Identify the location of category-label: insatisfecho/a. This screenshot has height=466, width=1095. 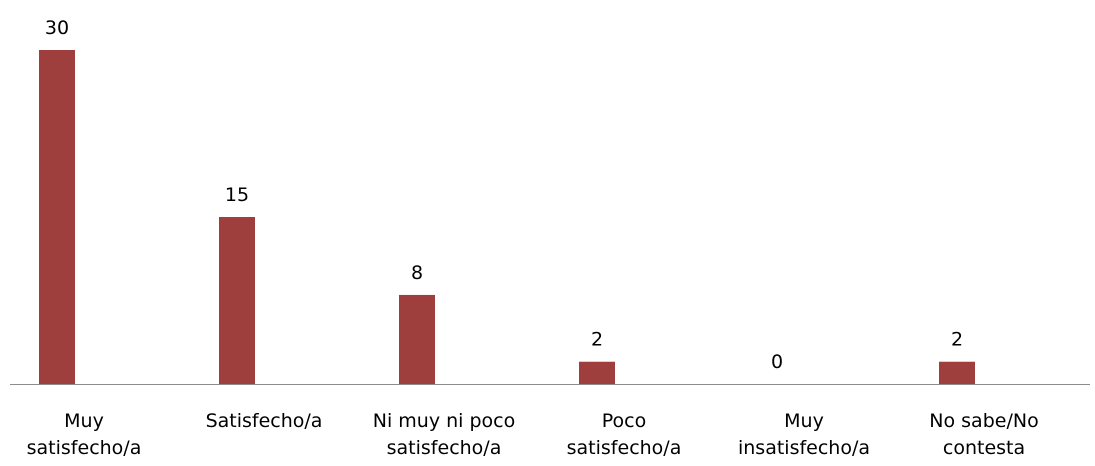
(804, 448).